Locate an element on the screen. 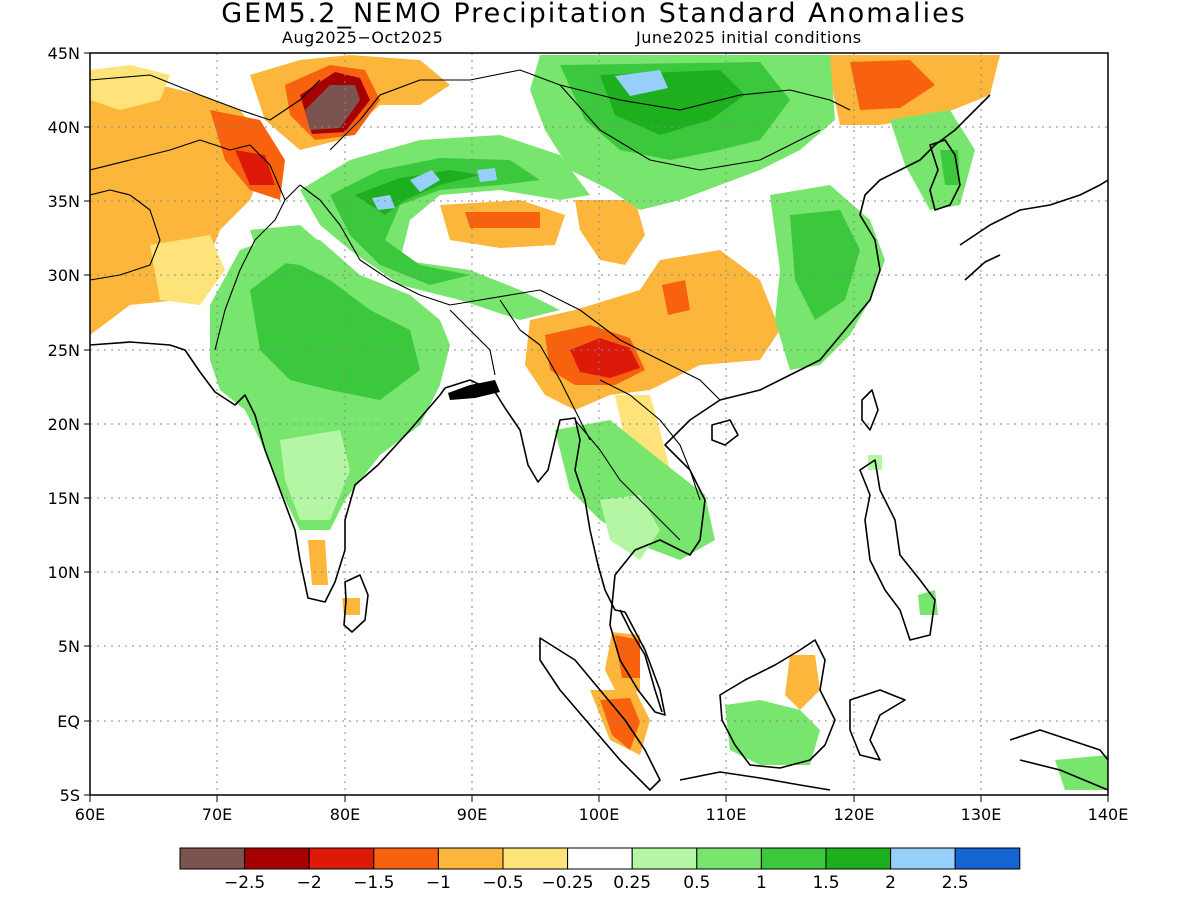  lon-label: 80E is located at coordinates (345, 814).